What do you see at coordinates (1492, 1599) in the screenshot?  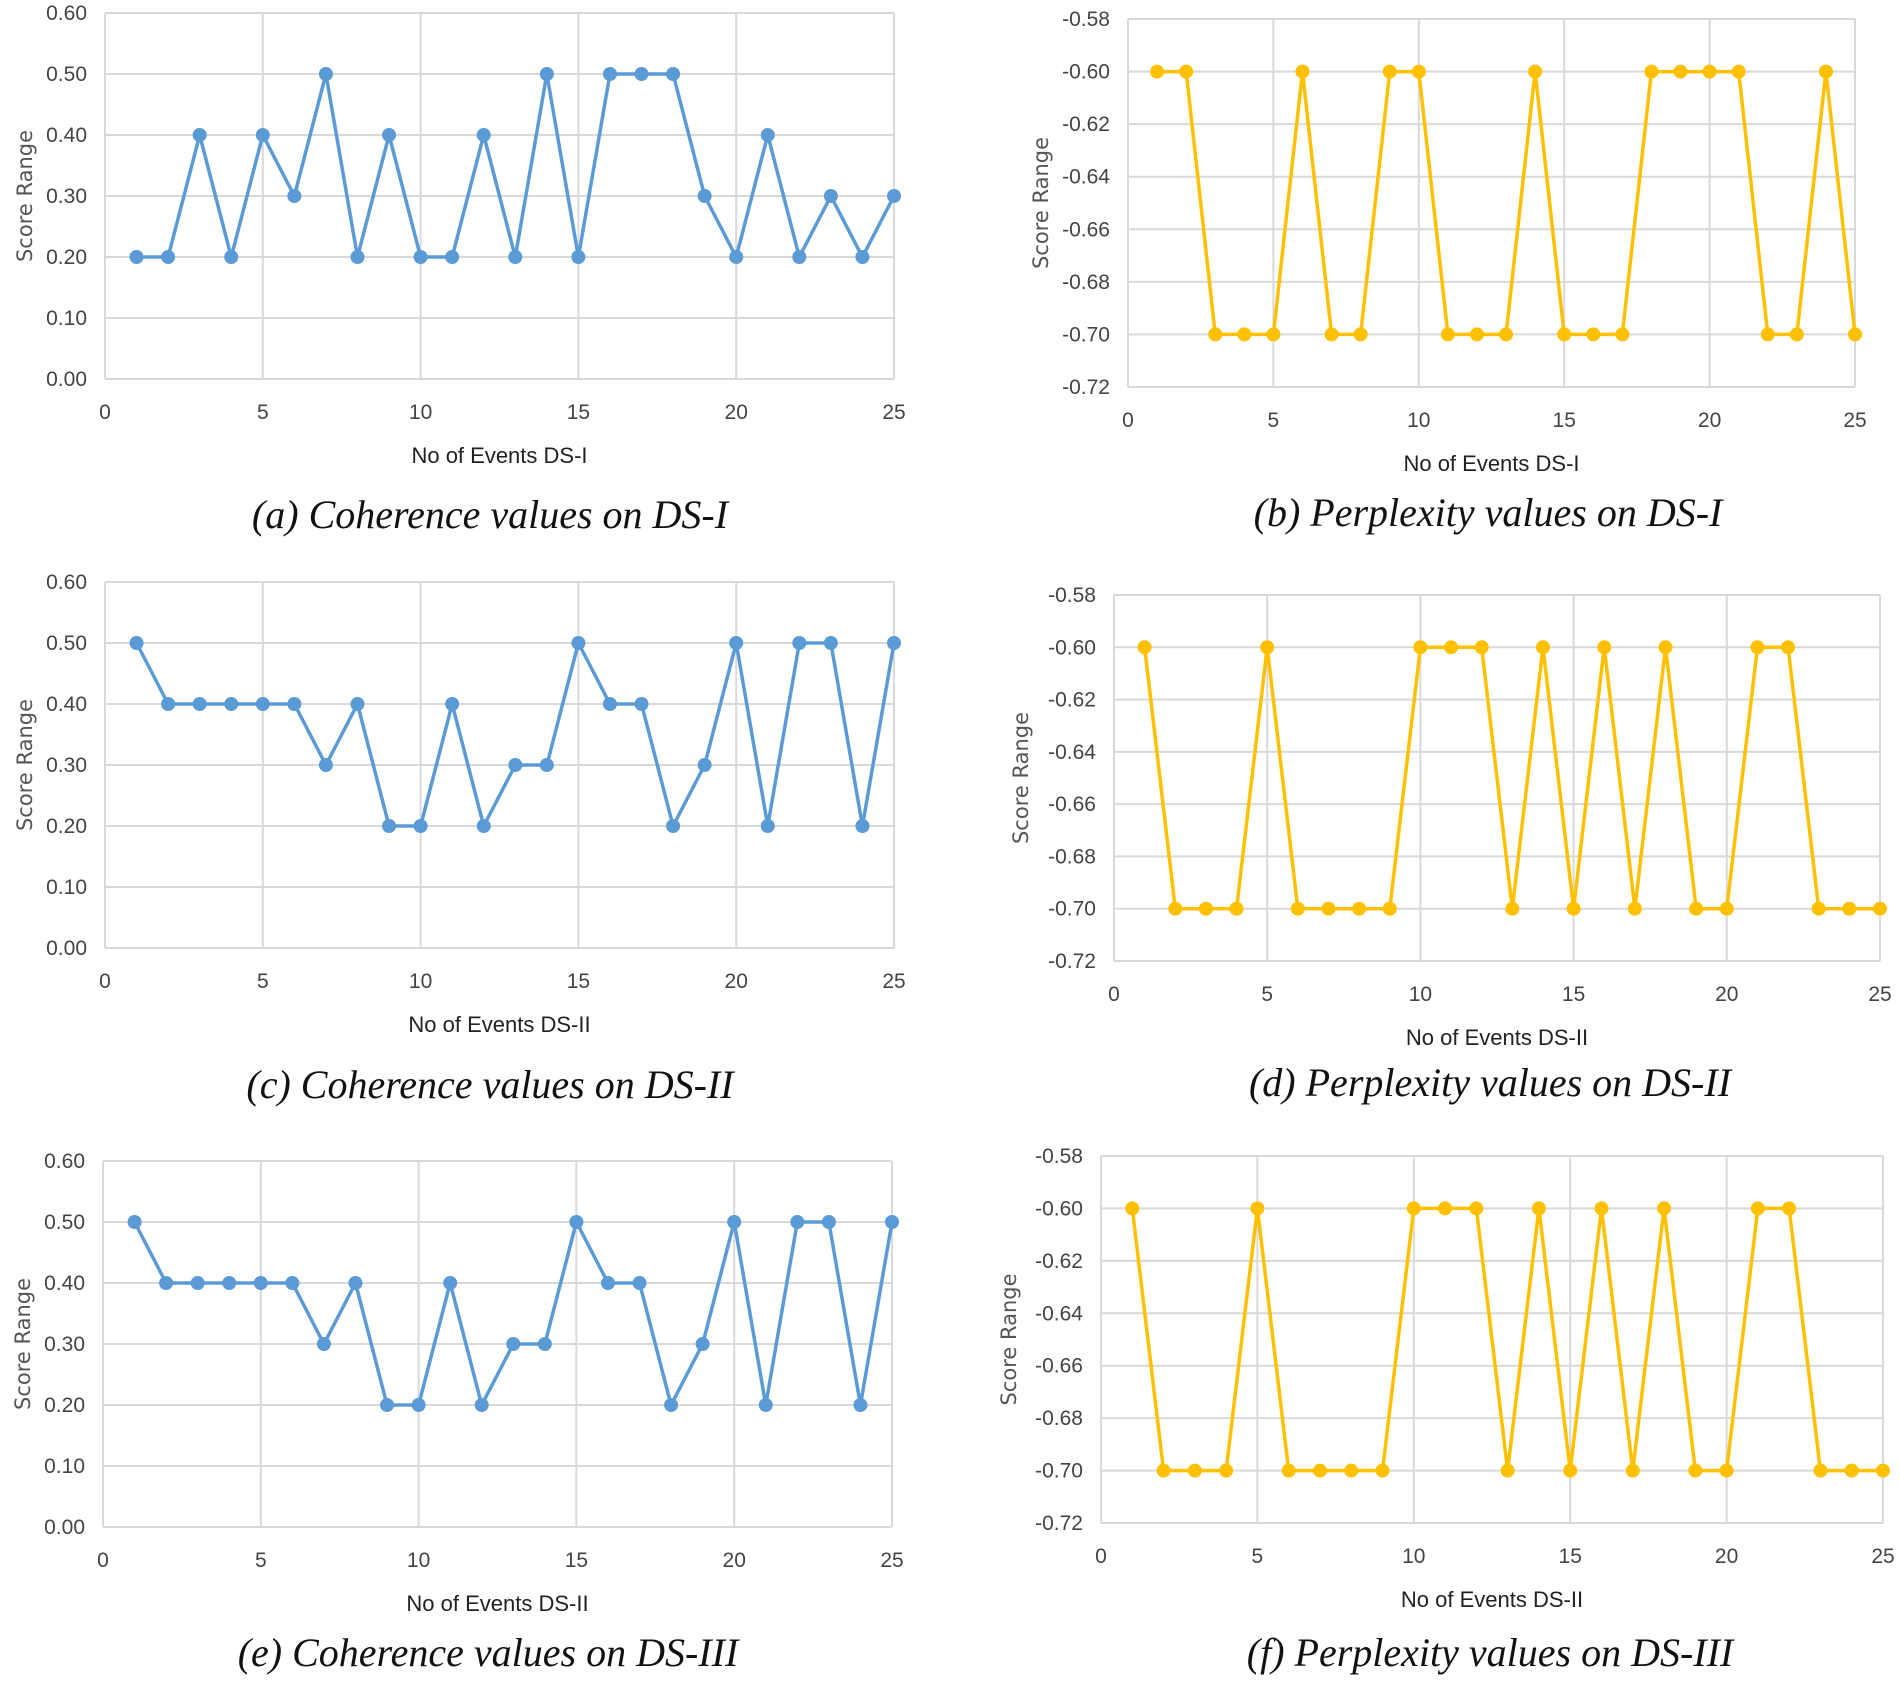 I see `x-axis-title: No of Events DS-II` at bounding box center [1492, 1599].